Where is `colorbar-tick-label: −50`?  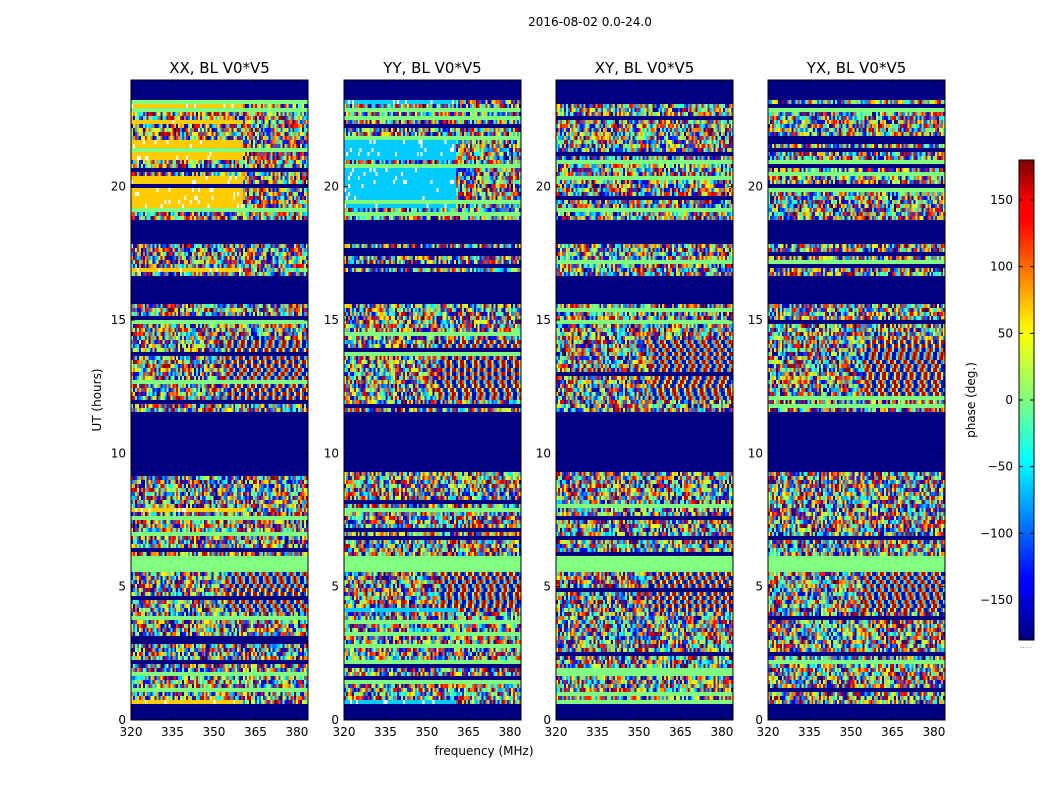 colorbar-tick-label: −50 is located at coordinates (1000, 467).